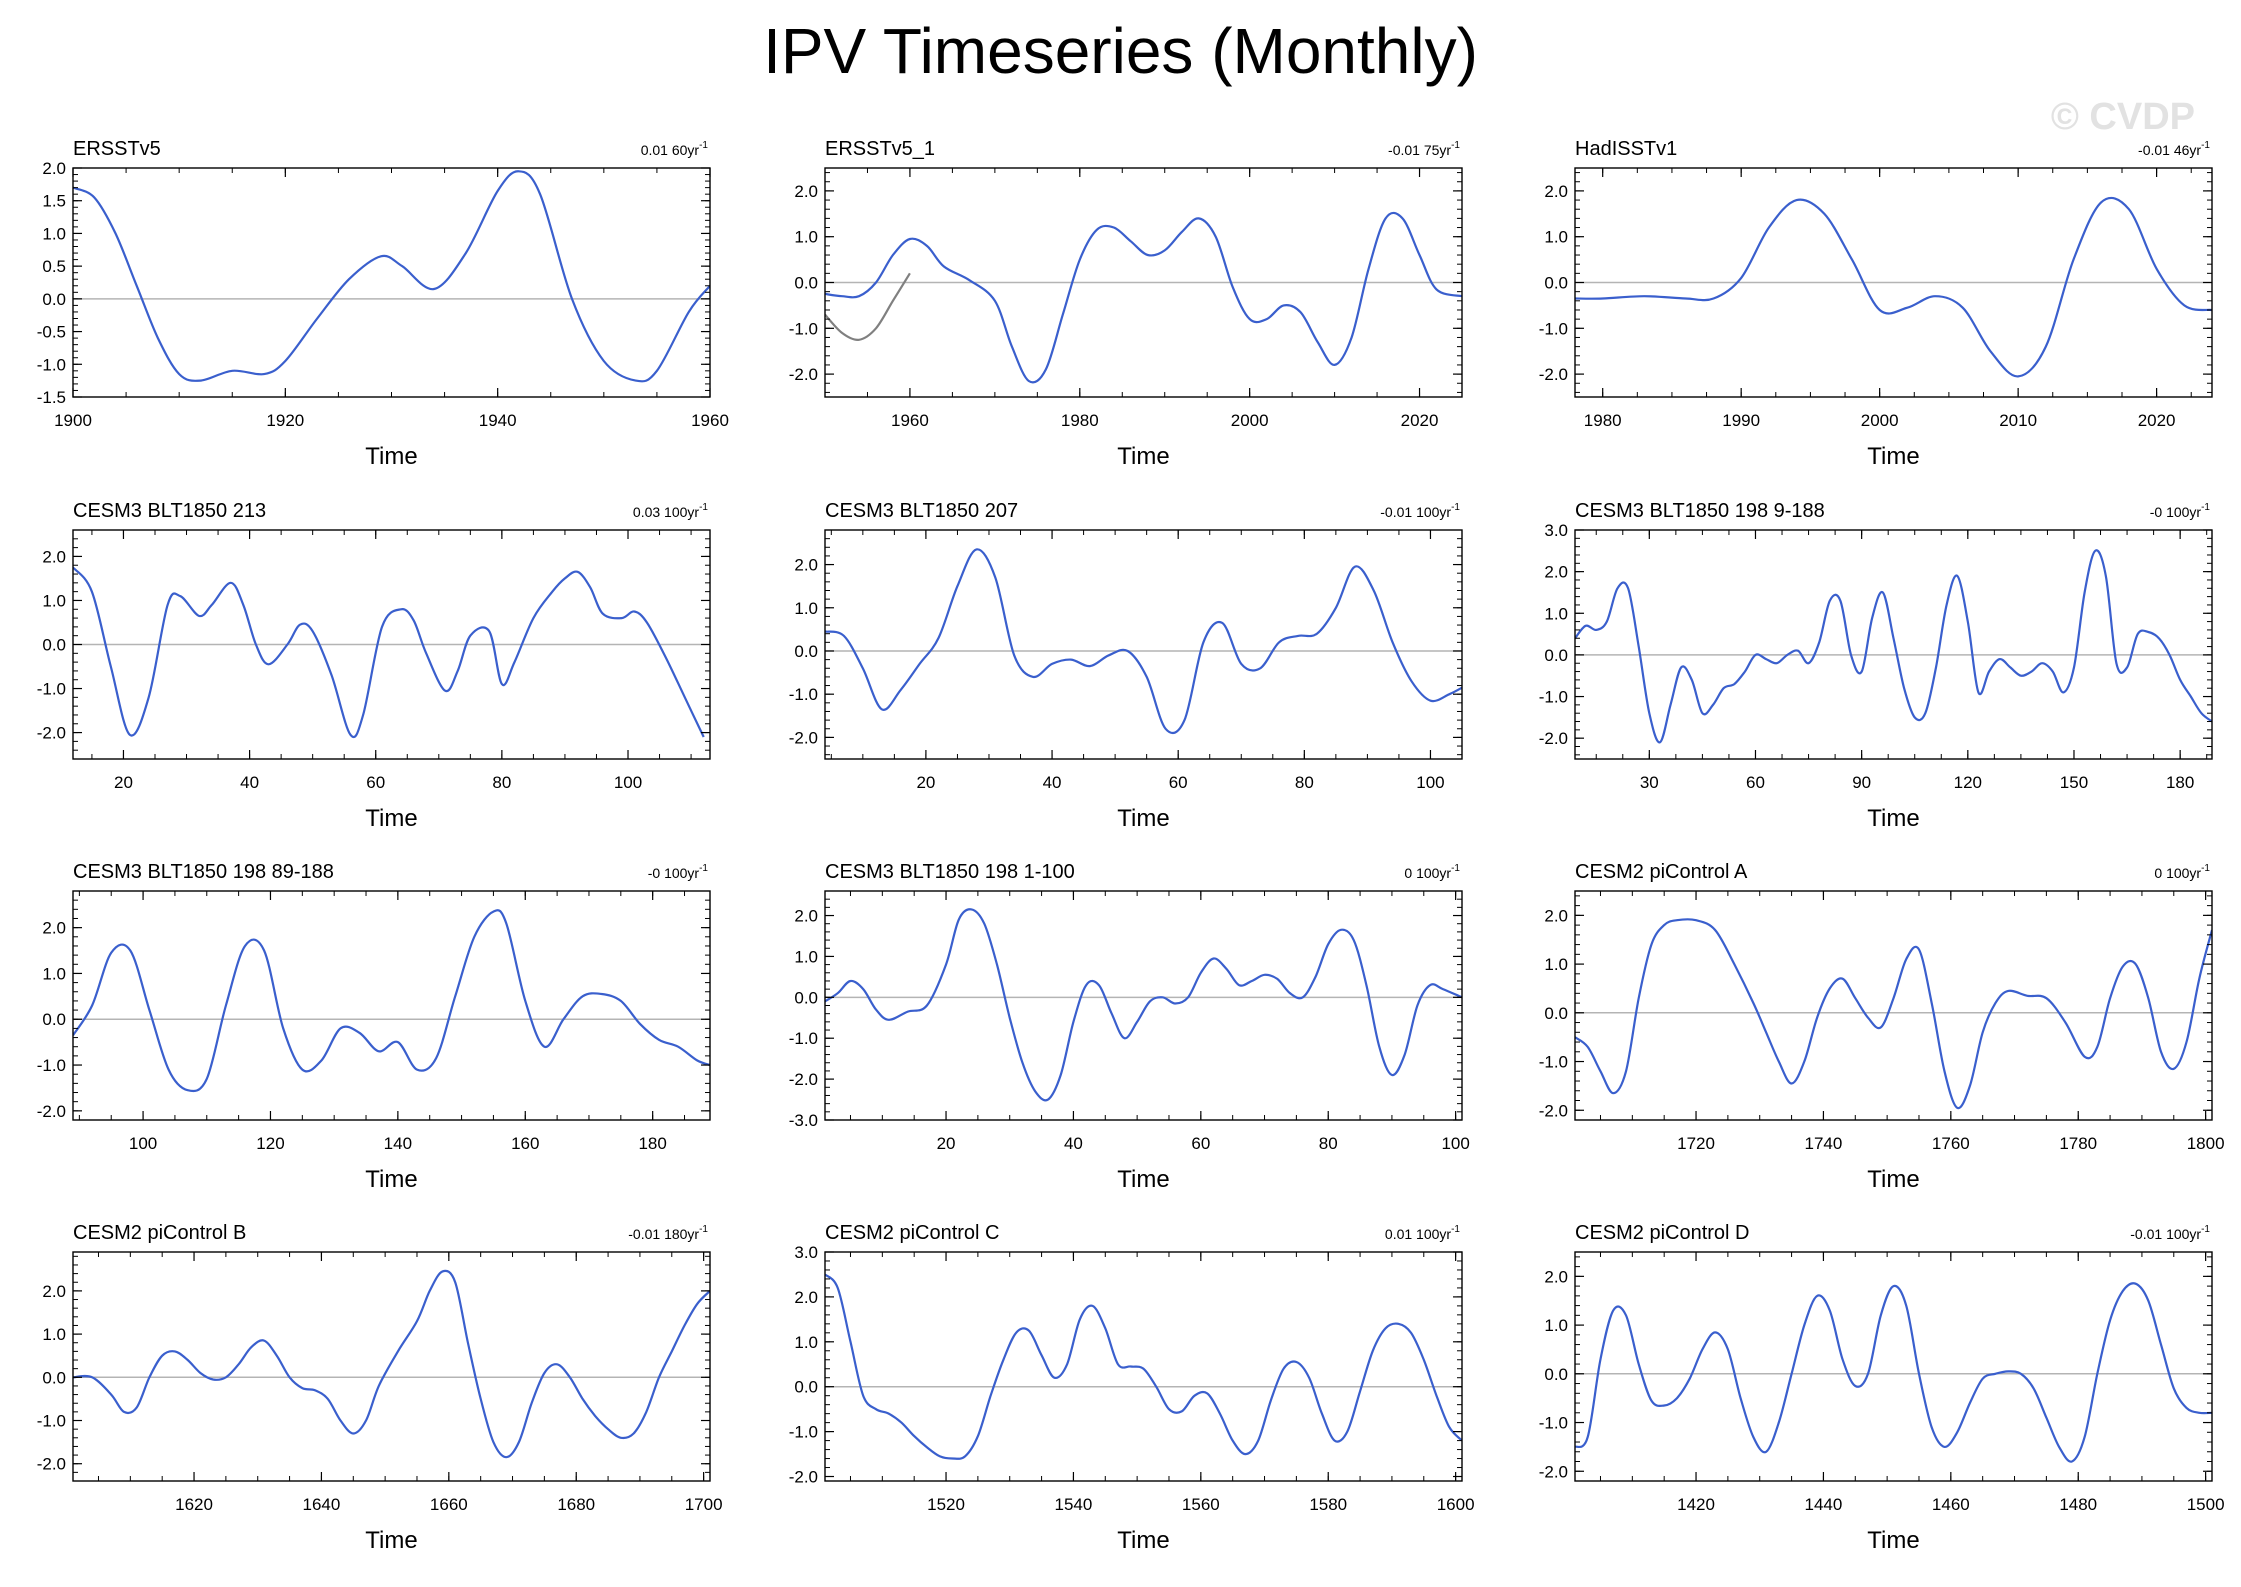 The image size is (2241, 1587). What do you see at coordinates (1420, 511) in the screenshot?
I see `trend-label: -0.01 100yr-1` at bounding box center [1420, 511].